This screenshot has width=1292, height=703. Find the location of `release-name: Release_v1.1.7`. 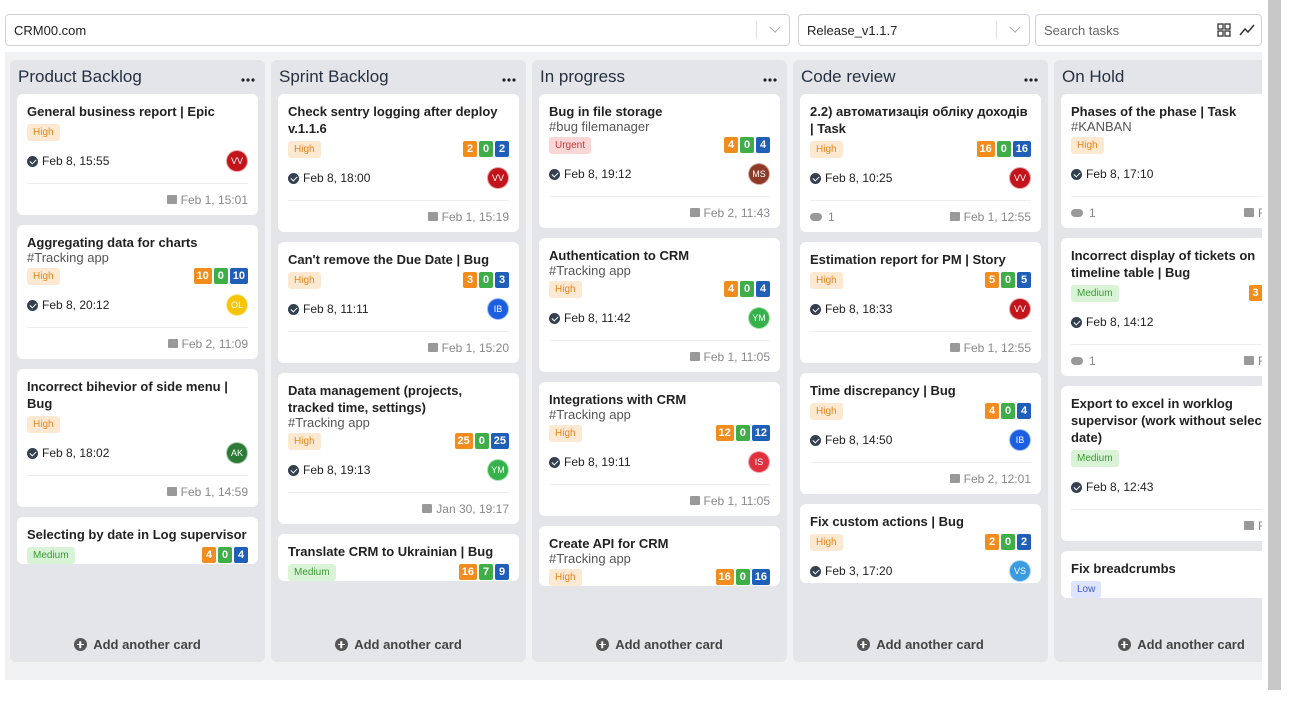

release-name: Release_v1.1.7 is located at coordinates (852, 30).